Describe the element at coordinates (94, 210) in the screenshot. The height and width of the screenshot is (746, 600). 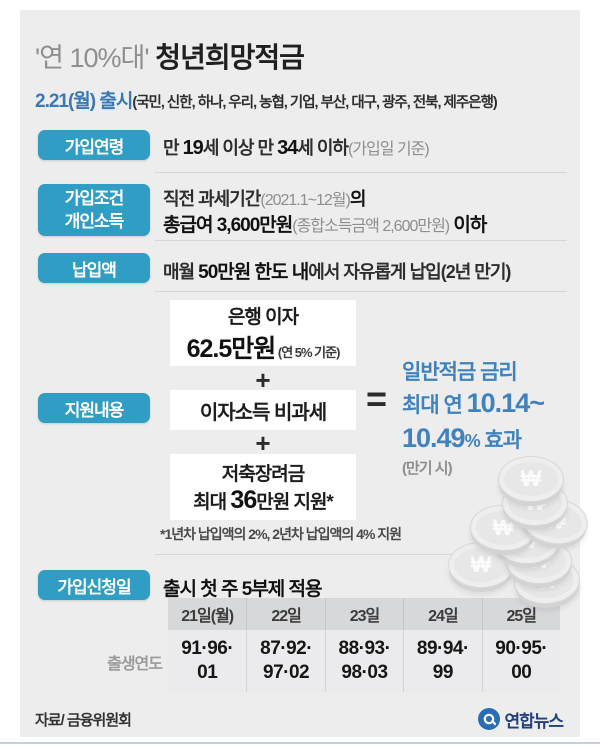
I see `badge-income-condition: 가입조건 개인소득` at that location.